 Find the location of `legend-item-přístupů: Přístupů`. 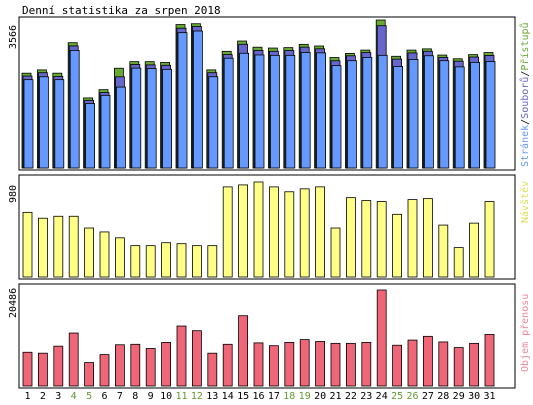

legend-item-přístupů: Přístupů is located at coordinates (525, 46).